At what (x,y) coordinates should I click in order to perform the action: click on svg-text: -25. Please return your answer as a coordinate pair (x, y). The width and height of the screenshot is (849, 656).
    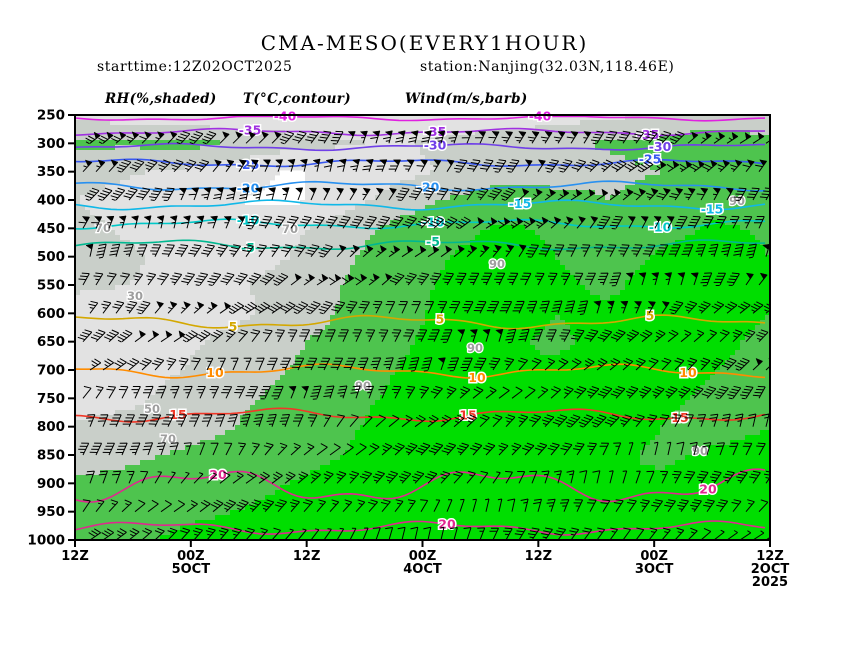
    Looking at the image, I should click on (650, 158).